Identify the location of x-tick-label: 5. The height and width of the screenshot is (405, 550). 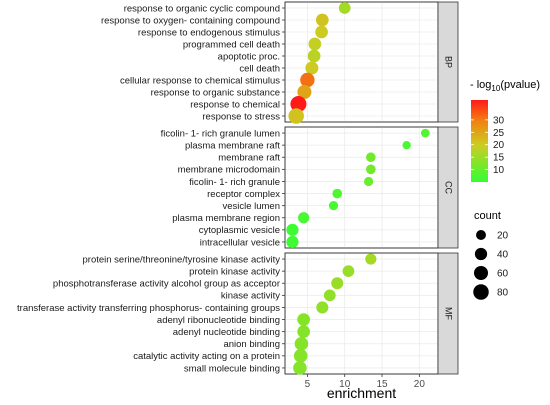
(308, 384).